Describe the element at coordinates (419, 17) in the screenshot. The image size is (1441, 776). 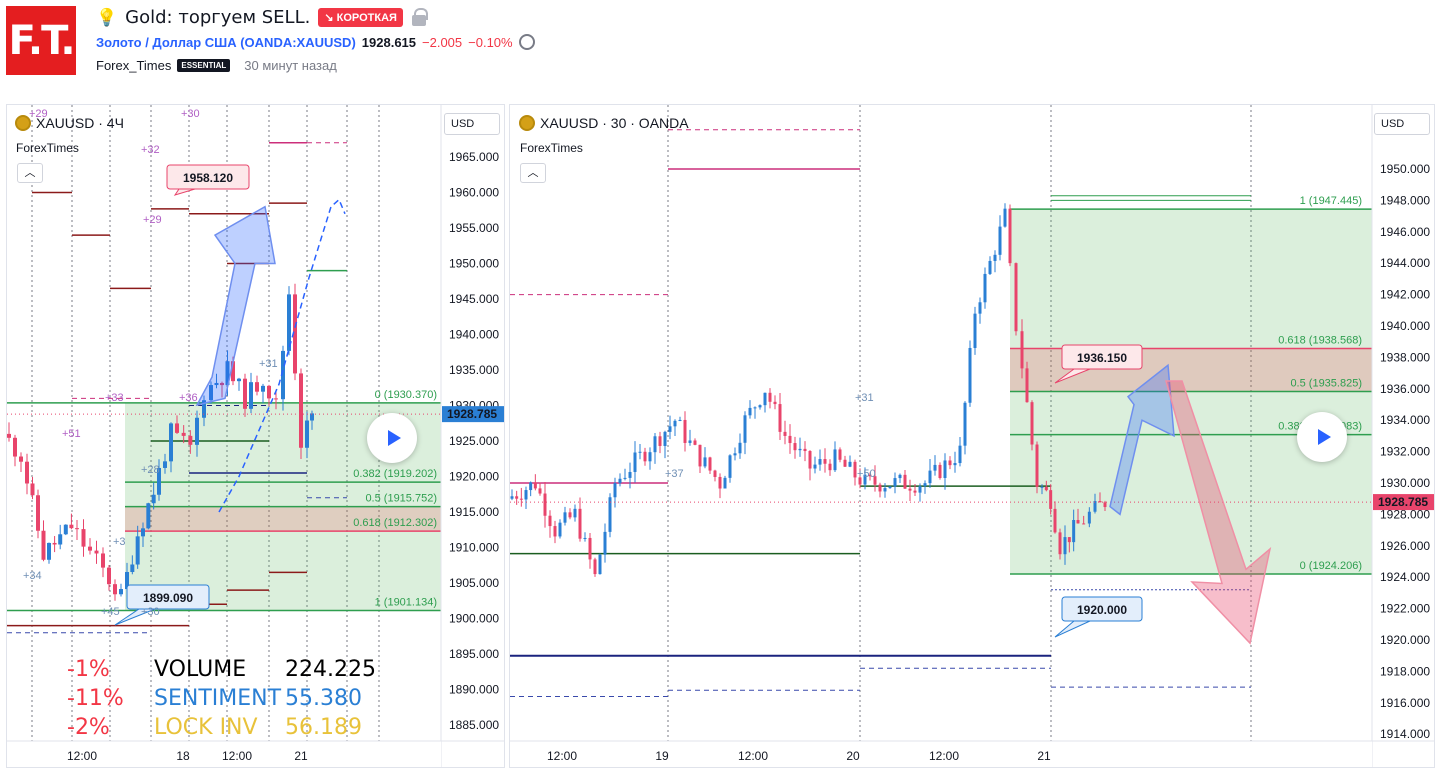
I see `lock-icon` at that location.